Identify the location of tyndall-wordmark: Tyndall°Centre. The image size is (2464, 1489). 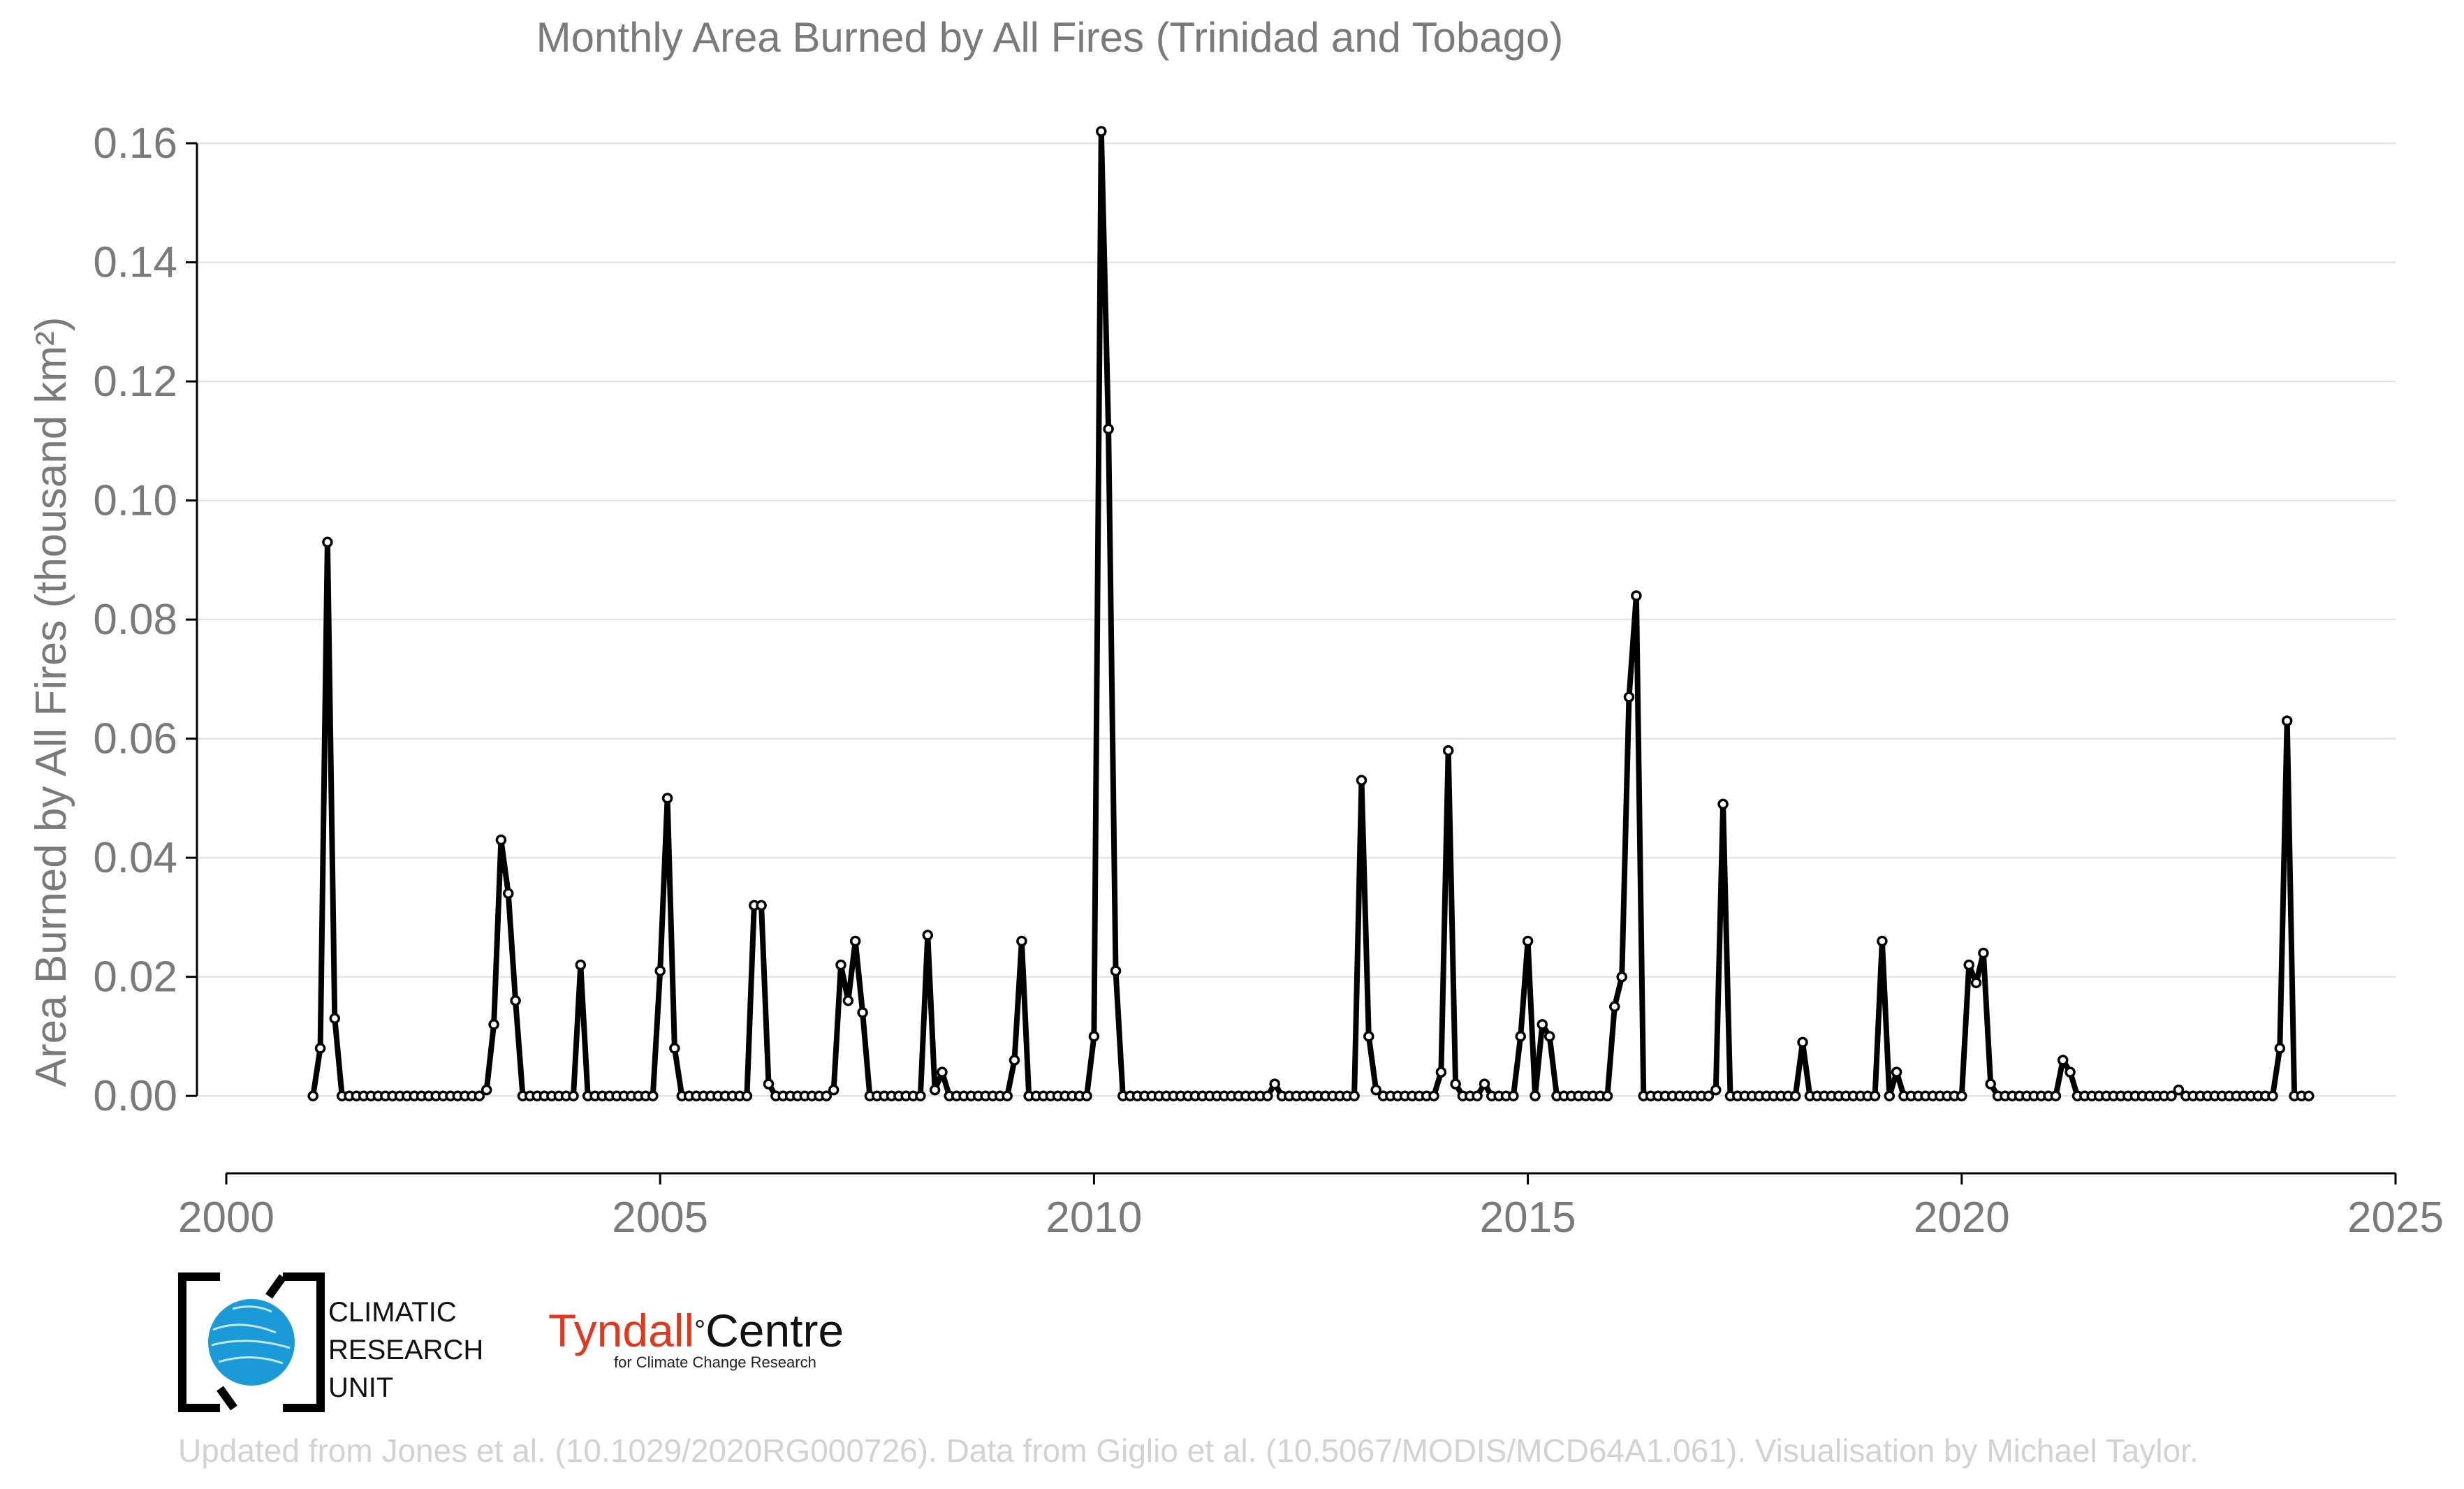
(696, 1330).